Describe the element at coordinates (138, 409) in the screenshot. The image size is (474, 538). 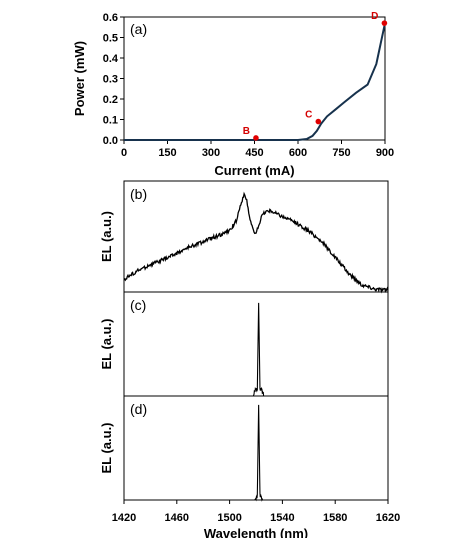
I see `panel-label: (d)` at that location.